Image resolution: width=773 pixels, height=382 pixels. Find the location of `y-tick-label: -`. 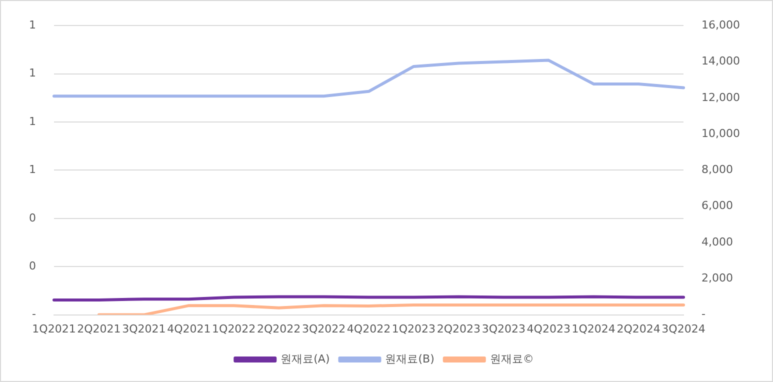

y-tick-label: - is located at coordinates (34, 314).